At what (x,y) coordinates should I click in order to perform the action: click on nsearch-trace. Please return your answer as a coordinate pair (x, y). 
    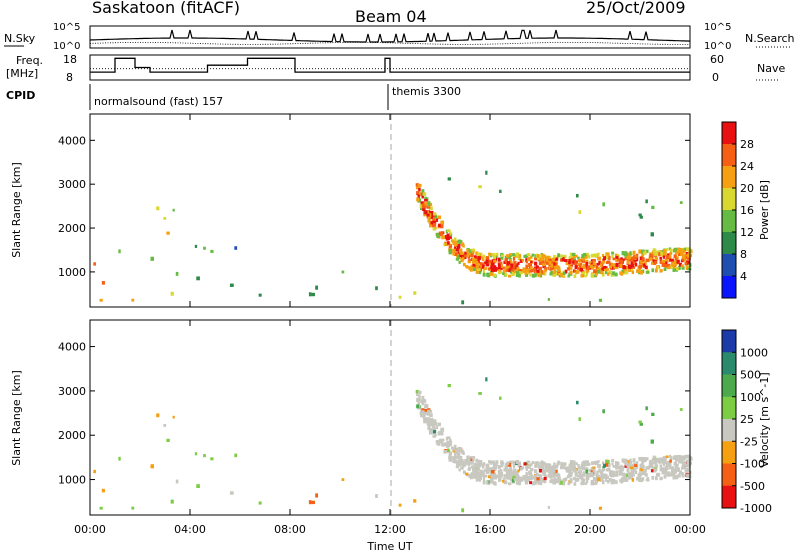
    Looking at the image, I should click on (390, 43).